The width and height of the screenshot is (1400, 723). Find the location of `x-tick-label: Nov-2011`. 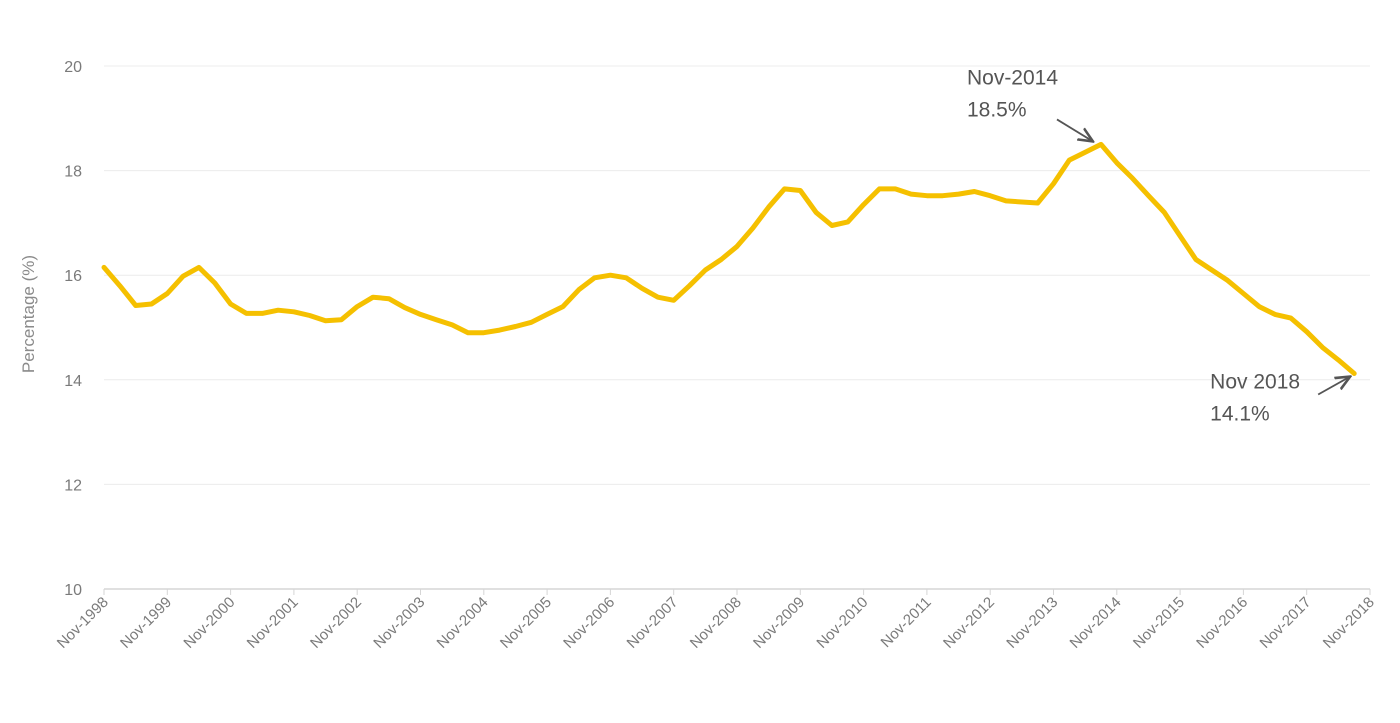

x-tick-label: Nov-2011 is located at coordinates (905, 622).